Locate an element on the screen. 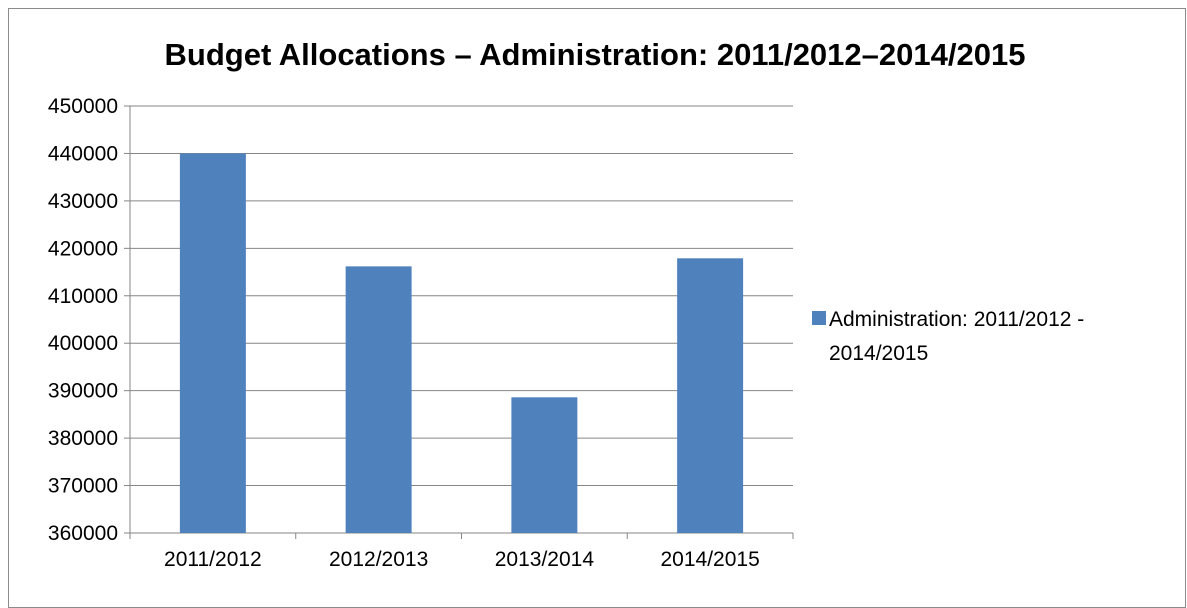 The height and width of the screenshot is (608, 1187). legend-swatch is located at coordinates (819, 318).